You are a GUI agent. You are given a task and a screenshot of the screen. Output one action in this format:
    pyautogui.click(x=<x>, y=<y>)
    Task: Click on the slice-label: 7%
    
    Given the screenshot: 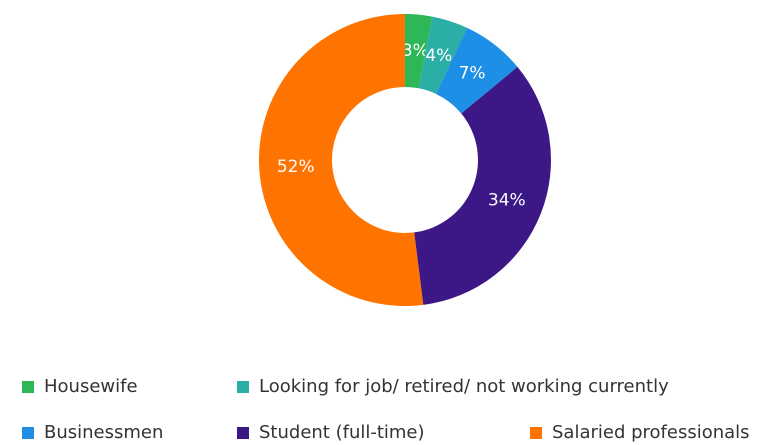 What is the action you would take?
    pyautogui.click(x=472, y=73)
    